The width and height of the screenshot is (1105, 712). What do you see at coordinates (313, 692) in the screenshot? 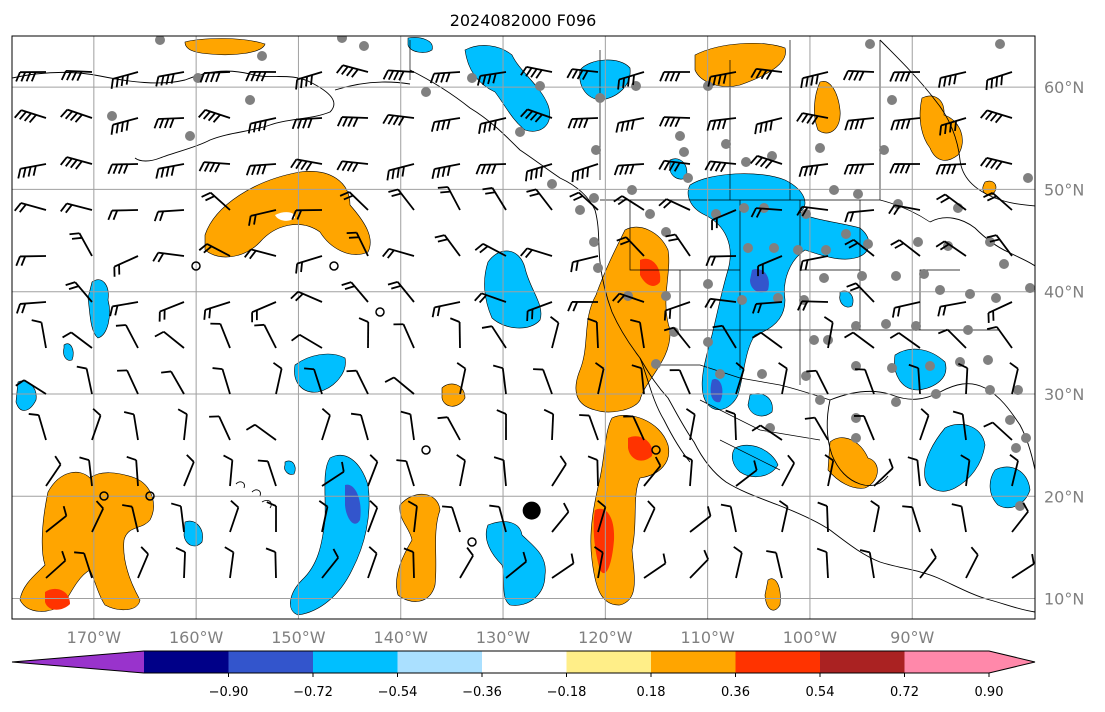
I see `colorbar-tick-label: −0.72` at bounding box center [313, 692].